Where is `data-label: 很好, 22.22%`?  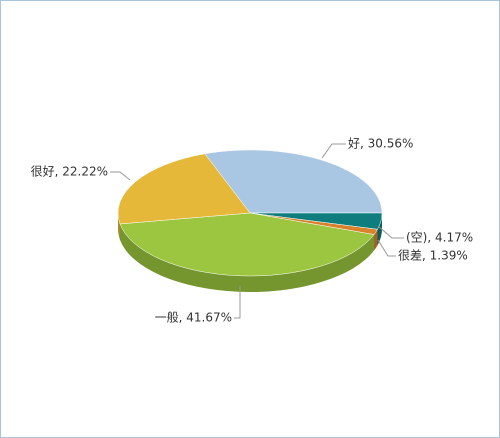 data-label: 很好, 22.22% is located at coordinates (69, 172).